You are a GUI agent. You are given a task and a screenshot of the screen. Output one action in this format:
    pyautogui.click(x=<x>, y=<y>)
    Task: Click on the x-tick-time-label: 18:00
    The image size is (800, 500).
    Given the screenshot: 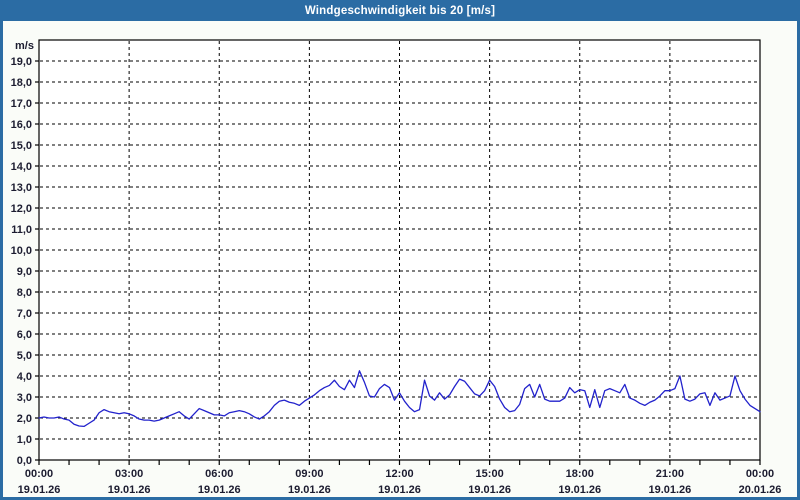 What is the action you would take?
    pyautogui.click(x=580, y=474)
    